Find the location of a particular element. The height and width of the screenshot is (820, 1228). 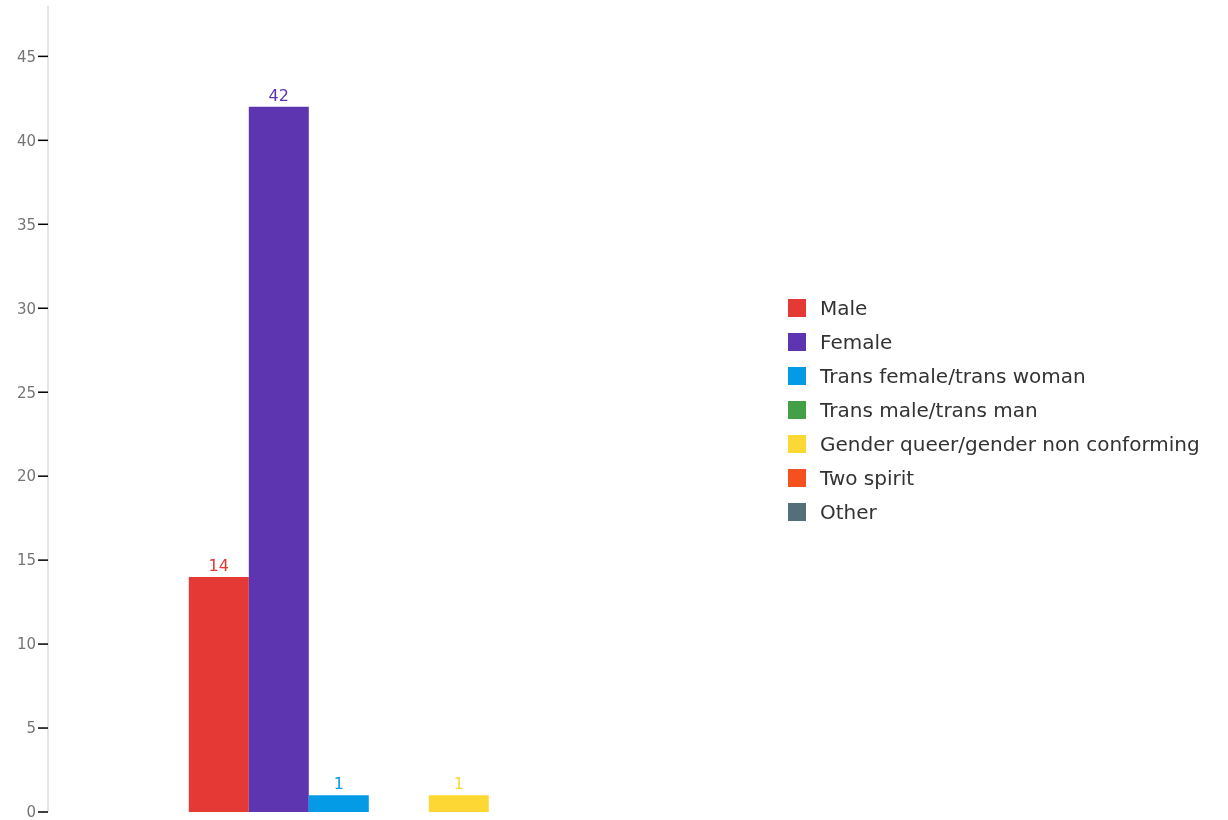

y-tick-label: 40 is located at coordinates (26, 140).